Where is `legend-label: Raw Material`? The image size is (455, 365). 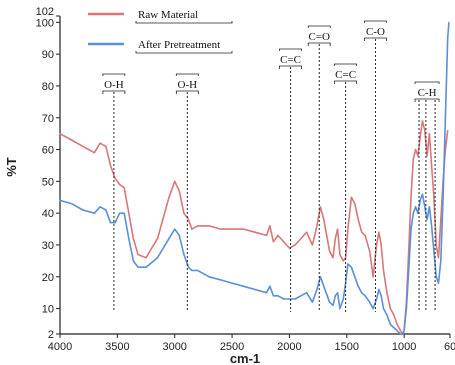
legend-label: Raw Material is located at coordinates (168, 15).